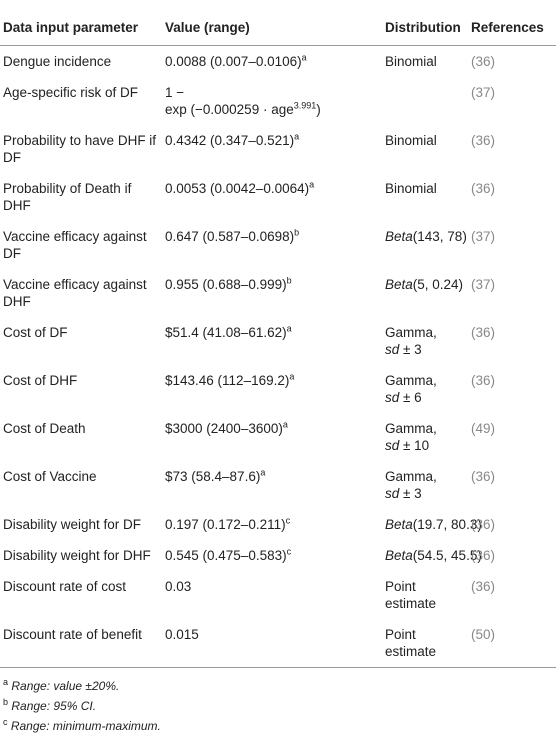 Image resolution: width=556 pixels, height=754 pixels. I want to click on distribution-cell: Beta(143, 78), so click(425, 245).